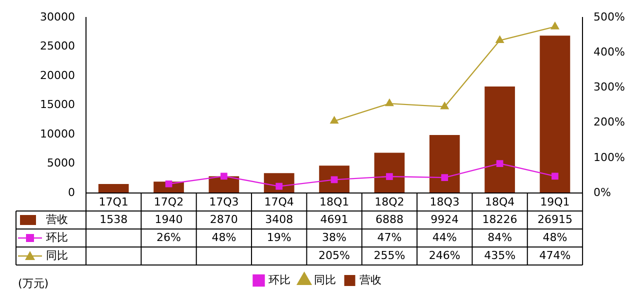 The width and height of the screenshot is (640, 304). I want to click on legend-label: 环比, so click(279, 279).